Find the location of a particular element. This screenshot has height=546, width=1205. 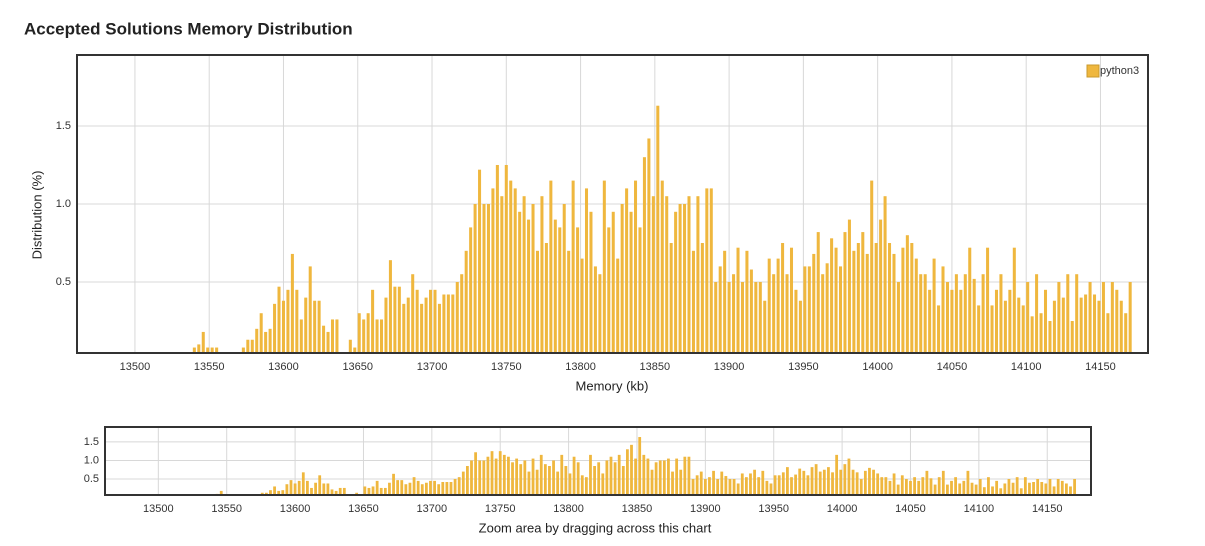

legend-label: python3 is located at coordinates (1119, 71).